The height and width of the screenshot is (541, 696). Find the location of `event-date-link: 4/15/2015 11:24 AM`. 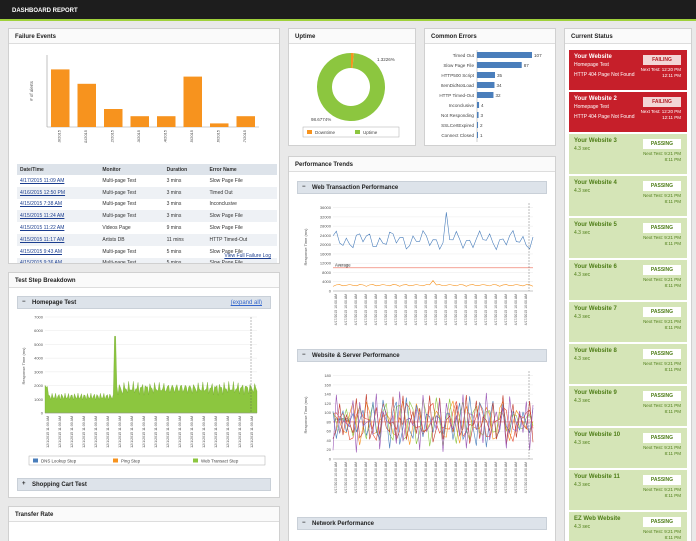

event-date-link: 4/15/2015 11:24 AM is located at coordinates (58, 216).